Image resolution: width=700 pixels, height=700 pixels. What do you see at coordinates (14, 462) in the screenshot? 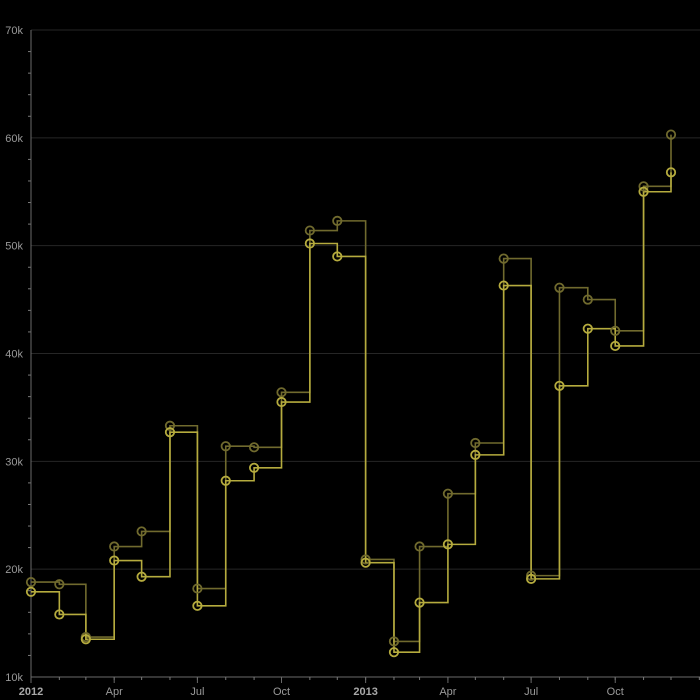
I see `y-tick-label: 30k` at bounding box center [14, 462].